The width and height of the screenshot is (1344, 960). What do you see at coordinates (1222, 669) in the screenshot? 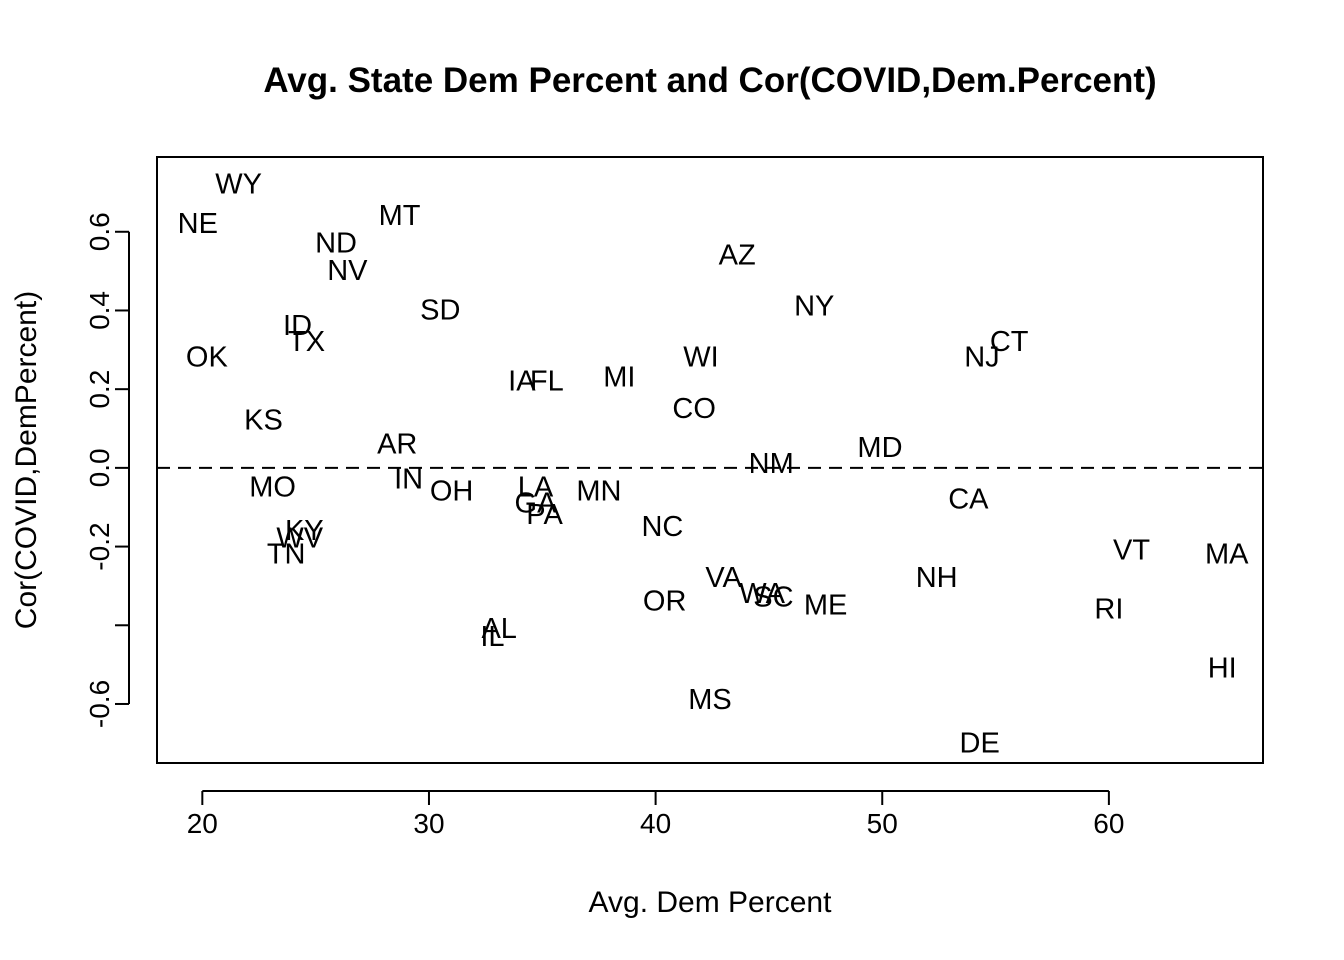
I see `point-label-hi: HI` at bounding box center [1222, 669].